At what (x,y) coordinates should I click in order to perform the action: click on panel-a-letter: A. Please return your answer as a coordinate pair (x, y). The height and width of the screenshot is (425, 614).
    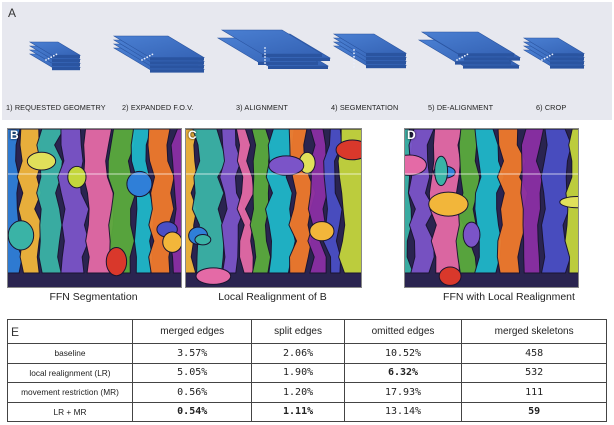
    Looking at the image, I should click on (12, 13).